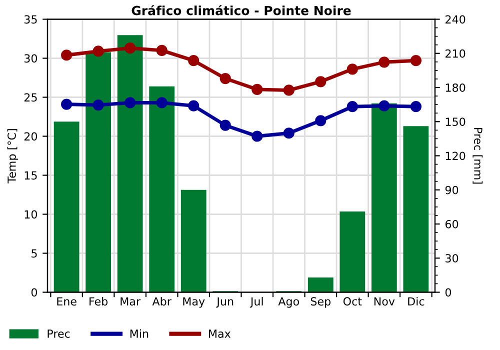 The width and height of the screenshot is (500, 350). Describe the element at coordinates (34, 292) in the screenshot. I see `y-tick-label: 0` at that location.